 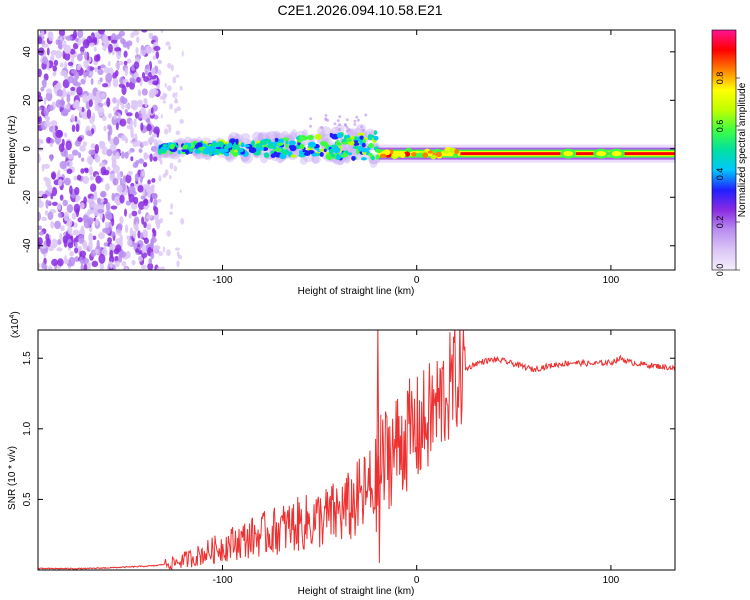 What do you see at coordinates (720, 78) in the screenshot?
I see `colorbar-tick-label: 0.8` at bounding box center [720, 78].